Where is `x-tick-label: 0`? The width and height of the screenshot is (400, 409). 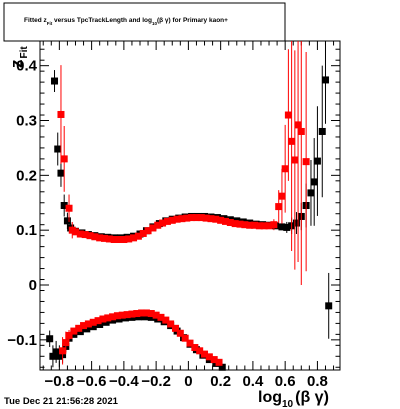
x-tick-label: 0 is located at coordinates (188, 381).